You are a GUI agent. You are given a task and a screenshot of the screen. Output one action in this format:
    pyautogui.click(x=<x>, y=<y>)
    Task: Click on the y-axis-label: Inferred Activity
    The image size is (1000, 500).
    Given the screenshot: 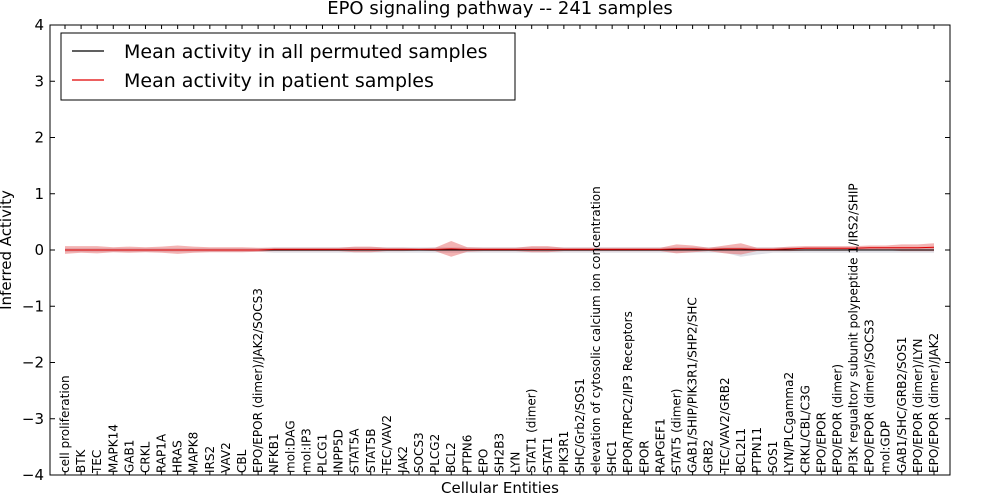 What is the action you would take?
    pyautogui.click(x=7, y=250)
    